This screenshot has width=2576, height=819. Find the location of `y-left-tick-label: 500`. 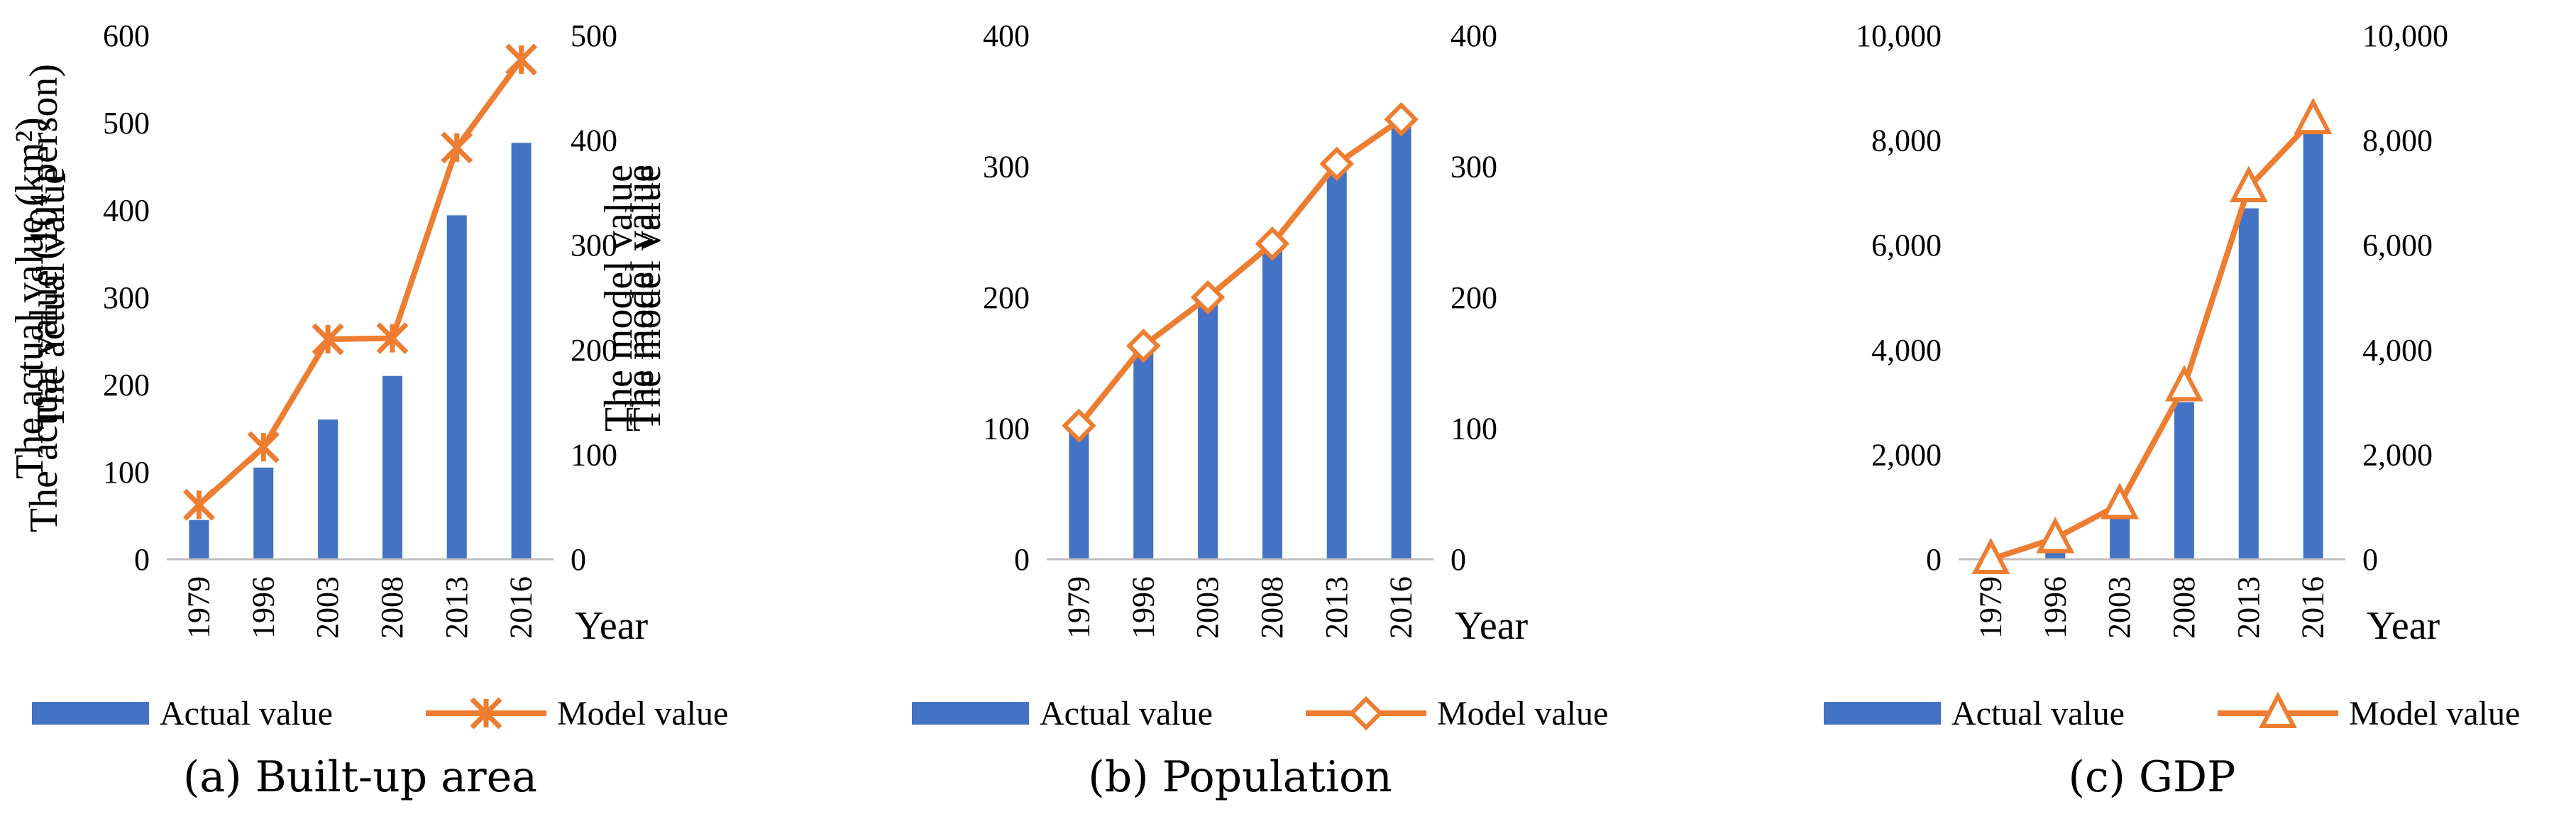

y-left-tick-label: 500 is located at coordinates (126, 124).